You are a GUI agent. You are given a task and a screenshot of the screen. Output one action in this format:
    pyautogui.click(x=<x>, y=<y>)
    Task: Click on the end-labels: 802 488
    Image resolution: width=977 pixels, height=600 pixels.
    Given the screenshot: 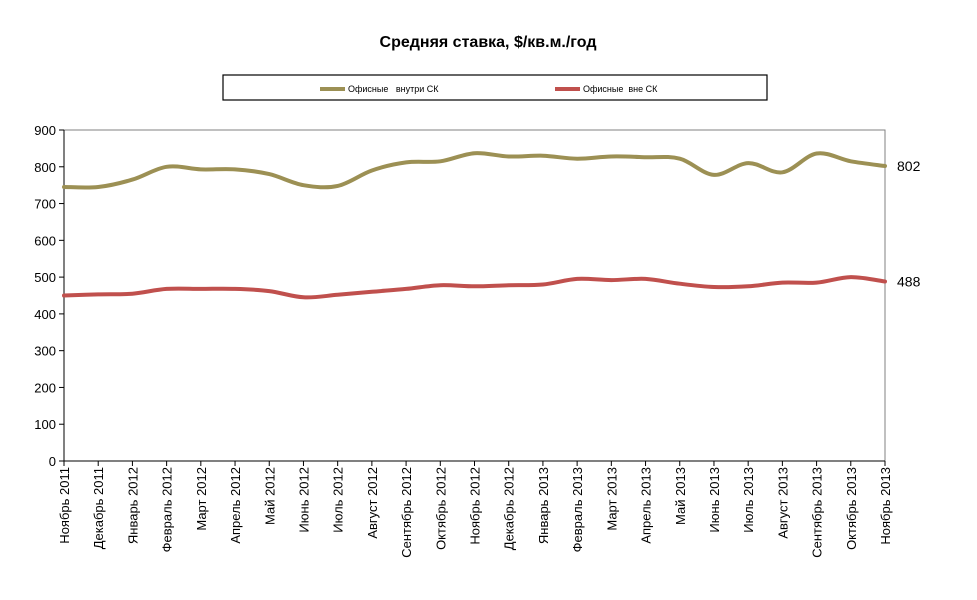 What is the action you would take?
    pyautogui.click(x=909, y=223)
    